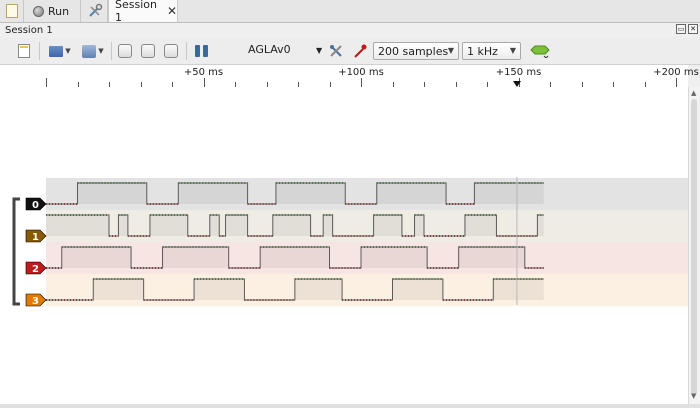 This screenshot has height=408, width=700. I want to click on probe-icon, so click(360, 51).